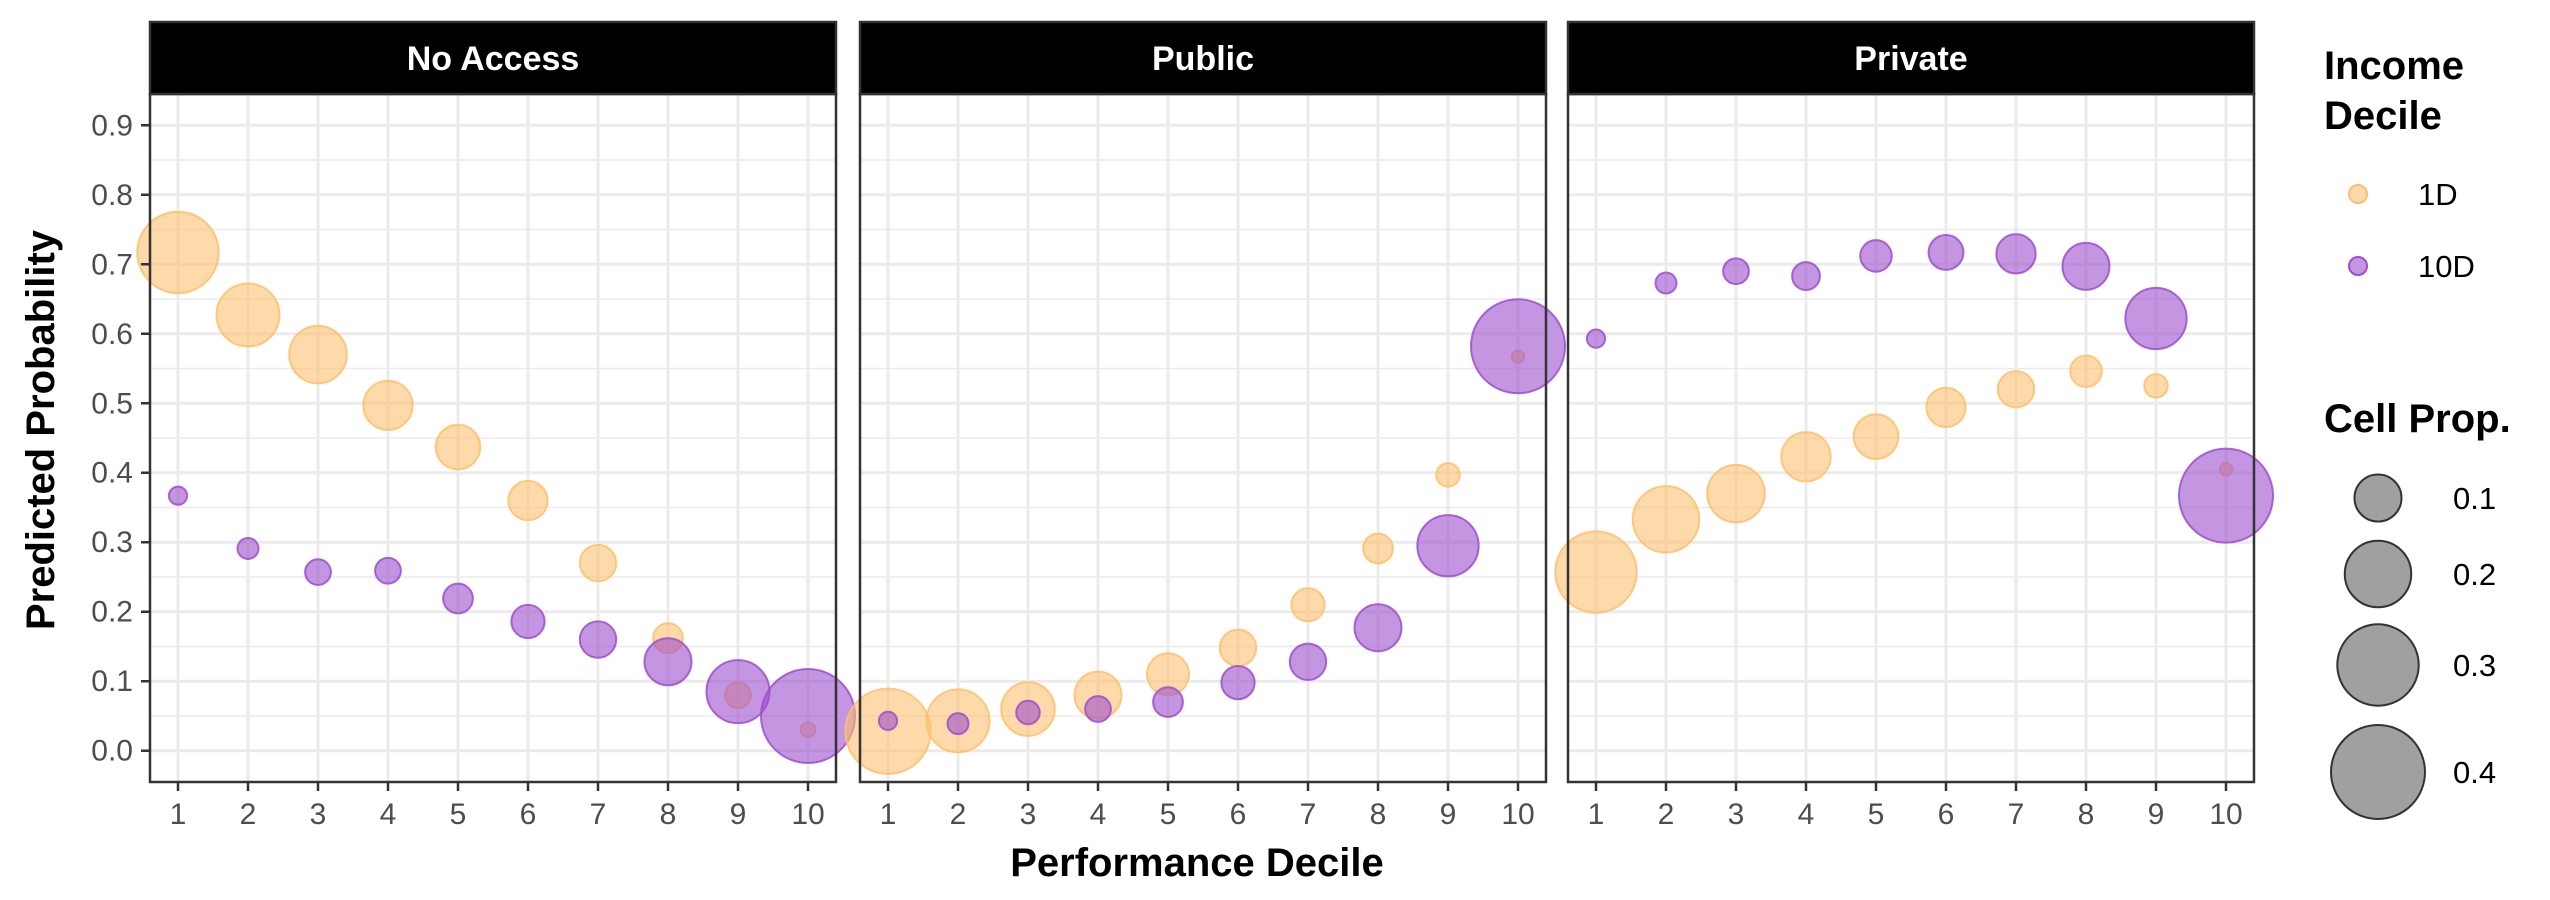 The height and width of the screenshot is (900, 2550). I want to click on y-tick-label: 0.3, so click(112, 542).